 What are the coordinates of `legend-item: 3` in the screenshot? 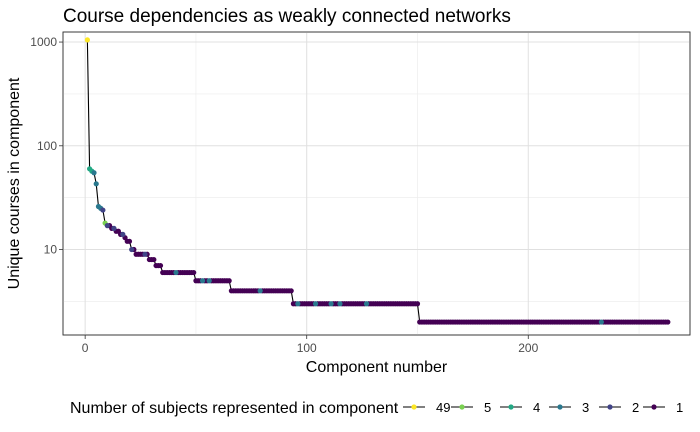 It's located at (569, 407).